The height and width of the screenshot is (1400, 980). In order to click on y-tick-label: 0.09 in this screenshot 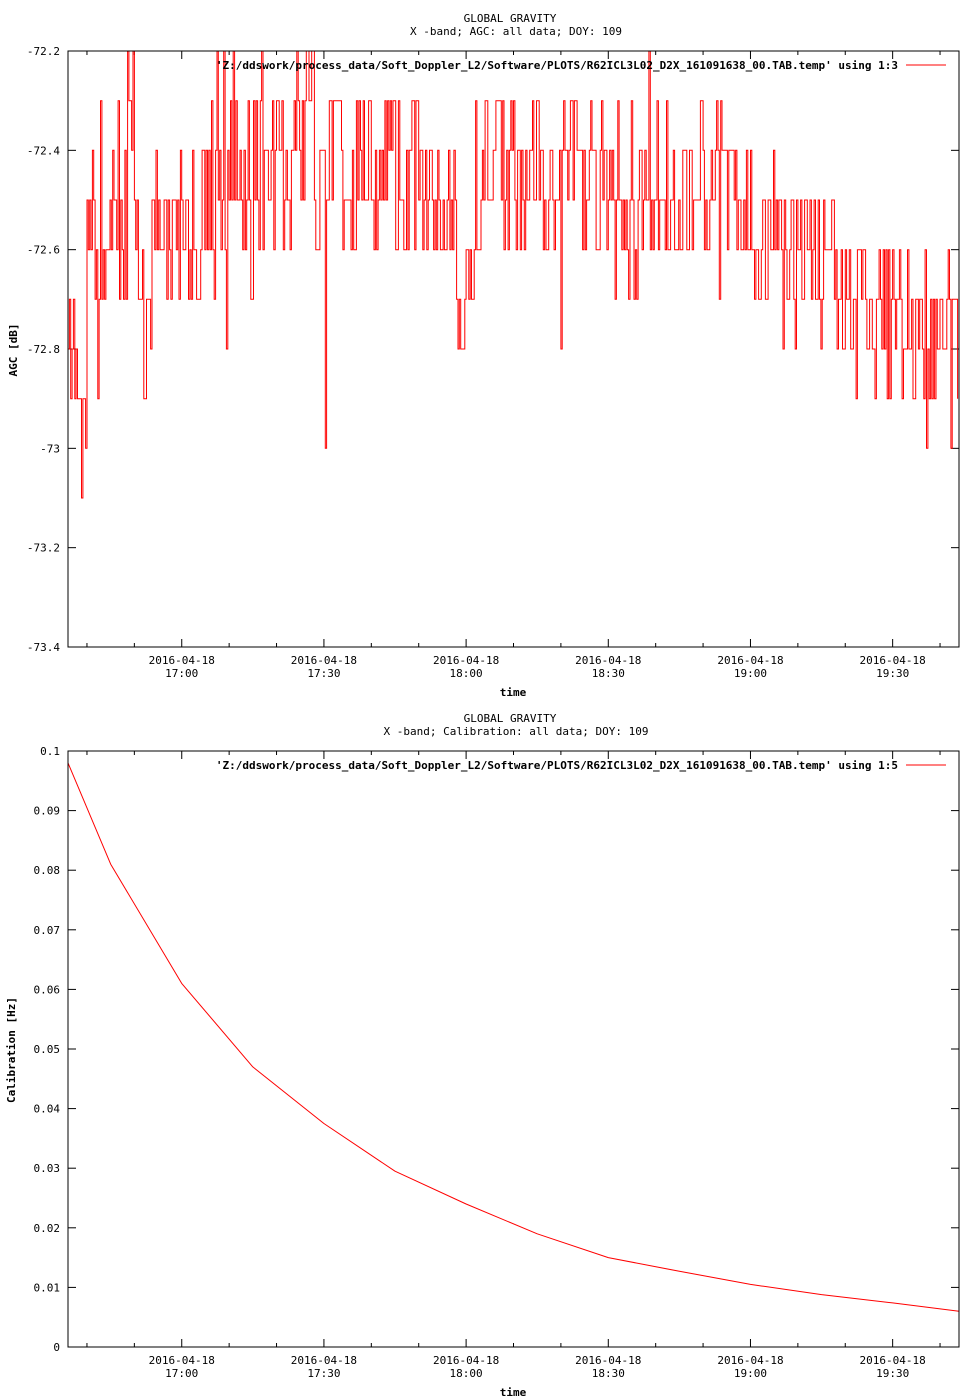, I will do `click(47, 811)`.